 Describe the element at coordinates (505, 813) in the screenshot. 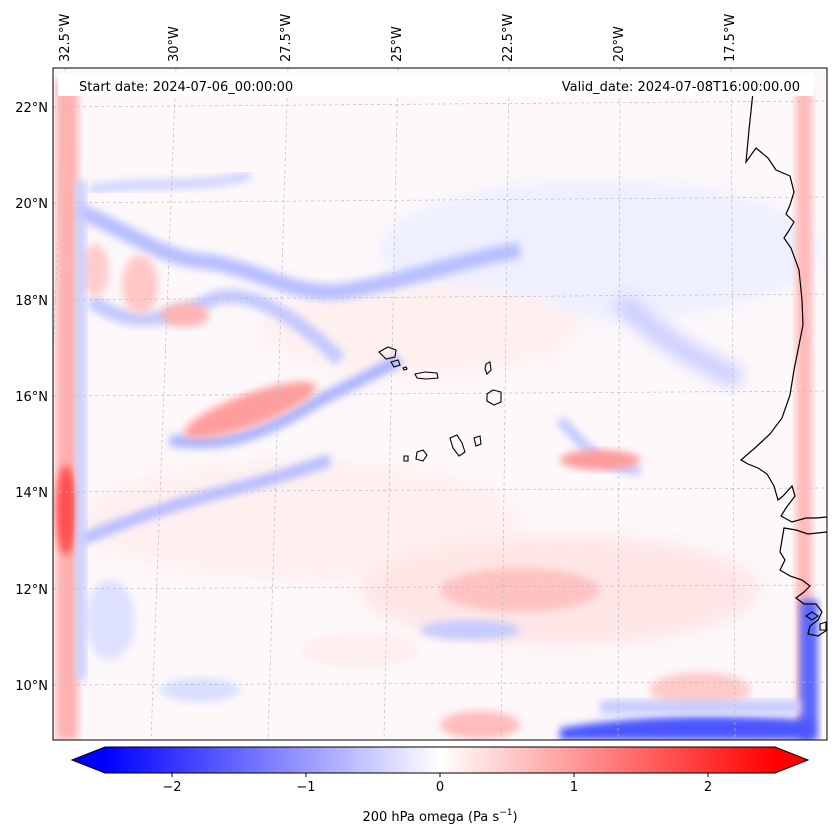

I see `colorbar-unit-exp: −1` at that location.